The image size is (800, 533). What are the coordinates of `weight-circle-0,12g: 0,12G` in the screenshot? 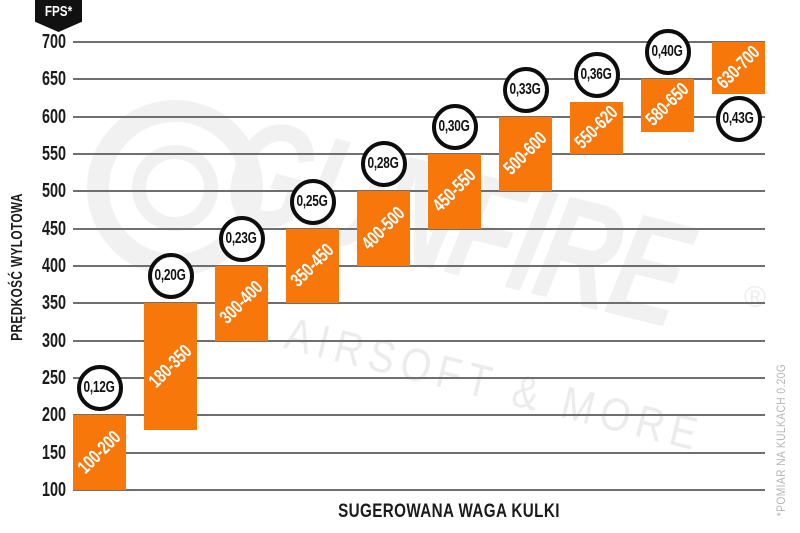 It's located at (99, 388).